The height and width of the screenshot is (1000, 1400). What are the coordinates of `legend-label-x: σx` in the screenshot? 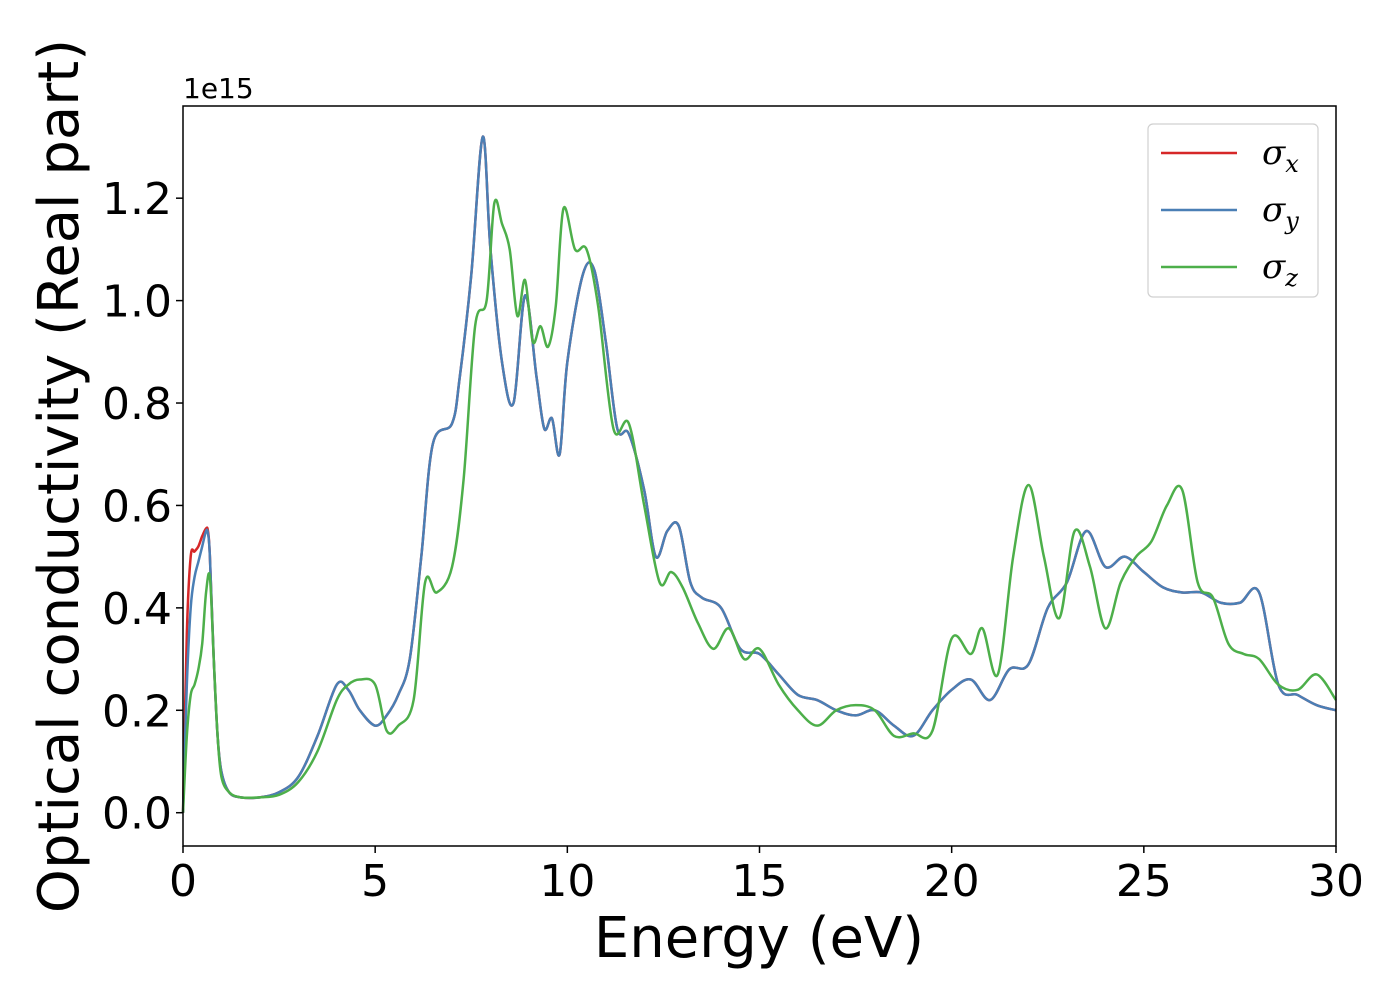 It's located at (1280, 155).